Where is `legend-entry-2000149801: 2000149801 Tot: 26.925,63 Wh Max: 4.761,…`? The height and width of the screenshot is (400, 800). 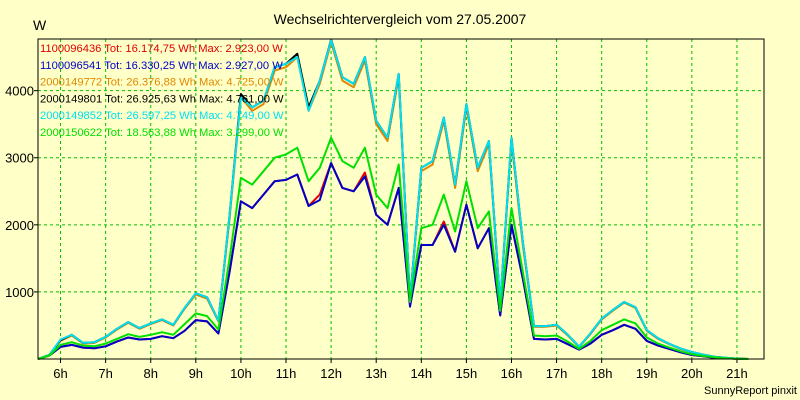 legend-entry-2000149801: 2000149801 Tot: 26.925,63 Wh Max: 4.761,… is located at coordinates (162, 99).